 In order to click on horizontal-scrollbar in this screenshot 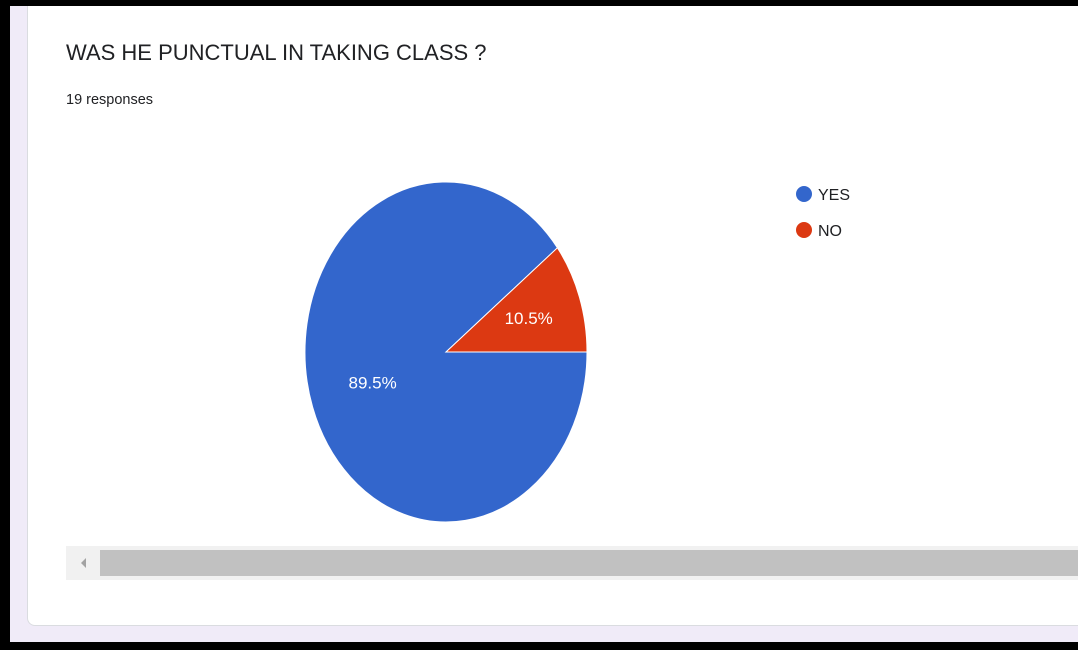, I will do `click(572, 563)`.